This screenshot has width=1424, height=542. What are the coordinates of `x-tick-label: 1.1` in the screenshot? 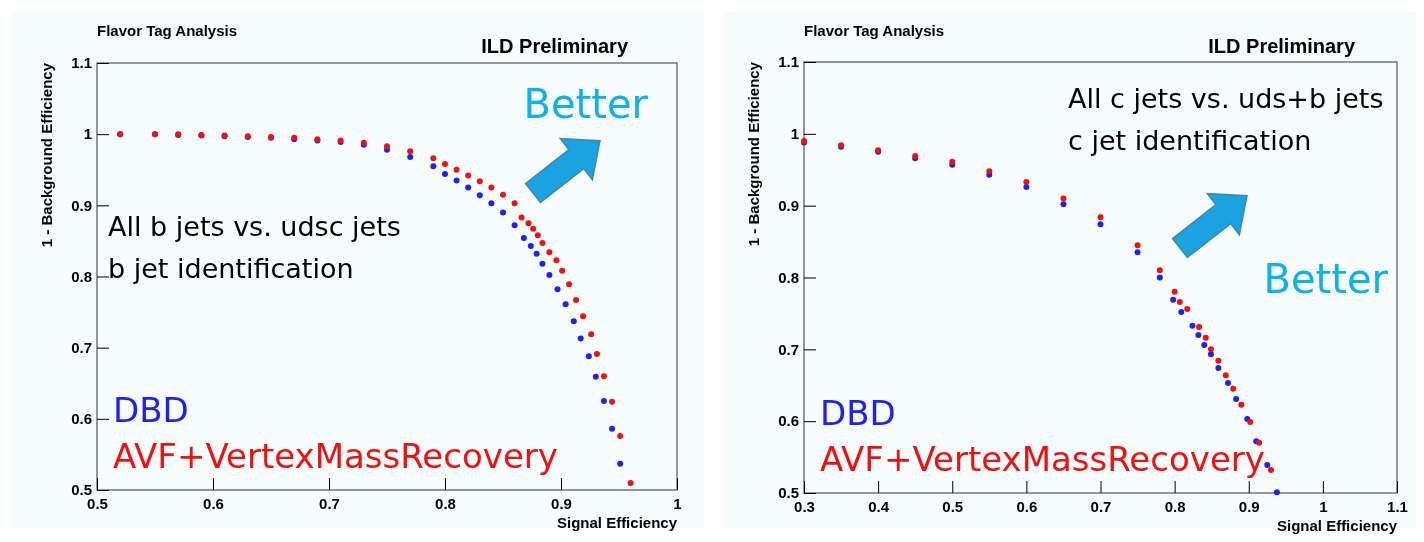 It's located at (1397, 506).